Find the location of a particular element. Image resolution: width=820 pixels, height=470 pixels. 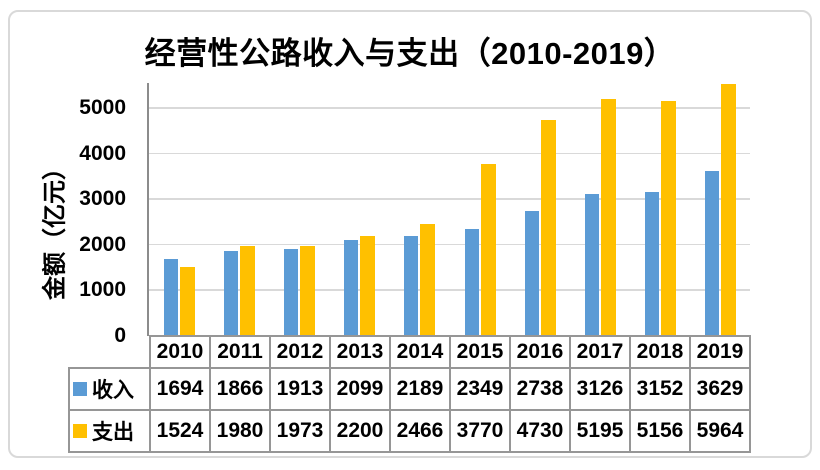

value-cell: 2099 is located at coordinates (360, 389).